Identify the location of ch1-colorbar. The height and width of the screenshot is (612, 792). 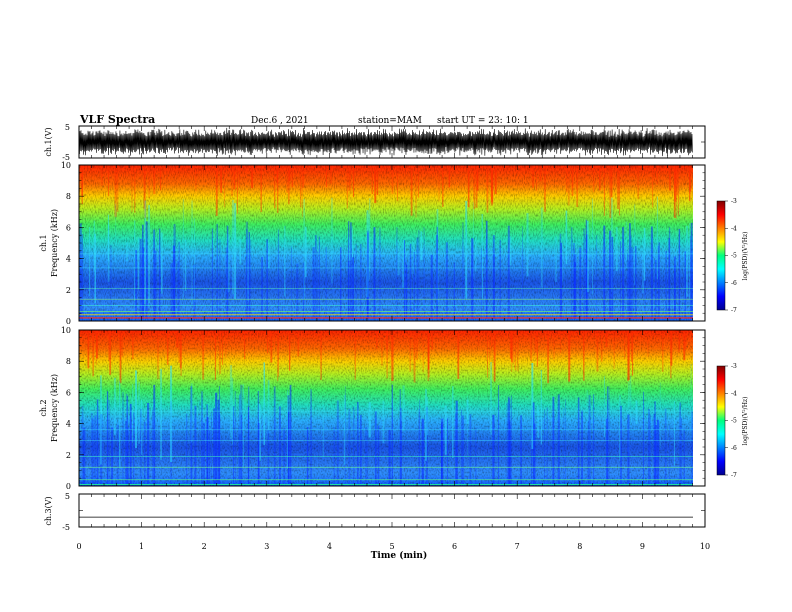
(721, 255).